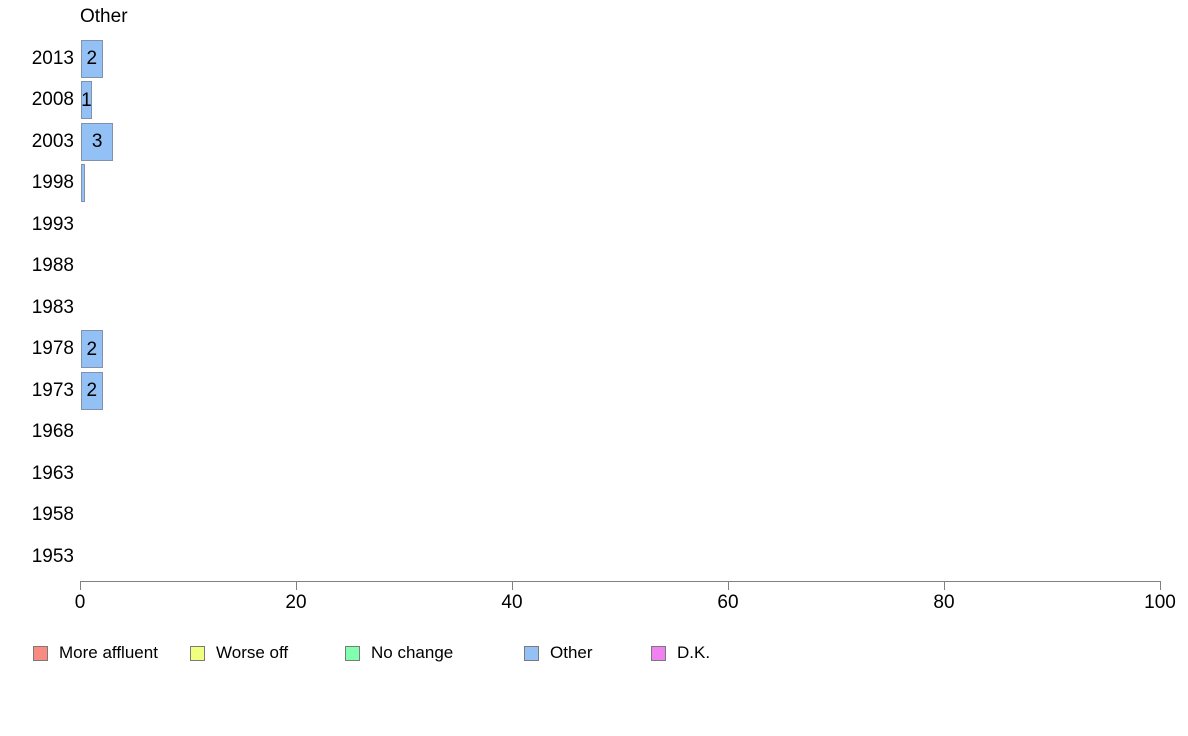 The width and height of the screenshot is (1188, 736). What do you see at coordinates (594, 653) in the screenshot?
I see `chart-legend: More affluent Worse off No change Other D.K.` at bounding box center [594, 653].